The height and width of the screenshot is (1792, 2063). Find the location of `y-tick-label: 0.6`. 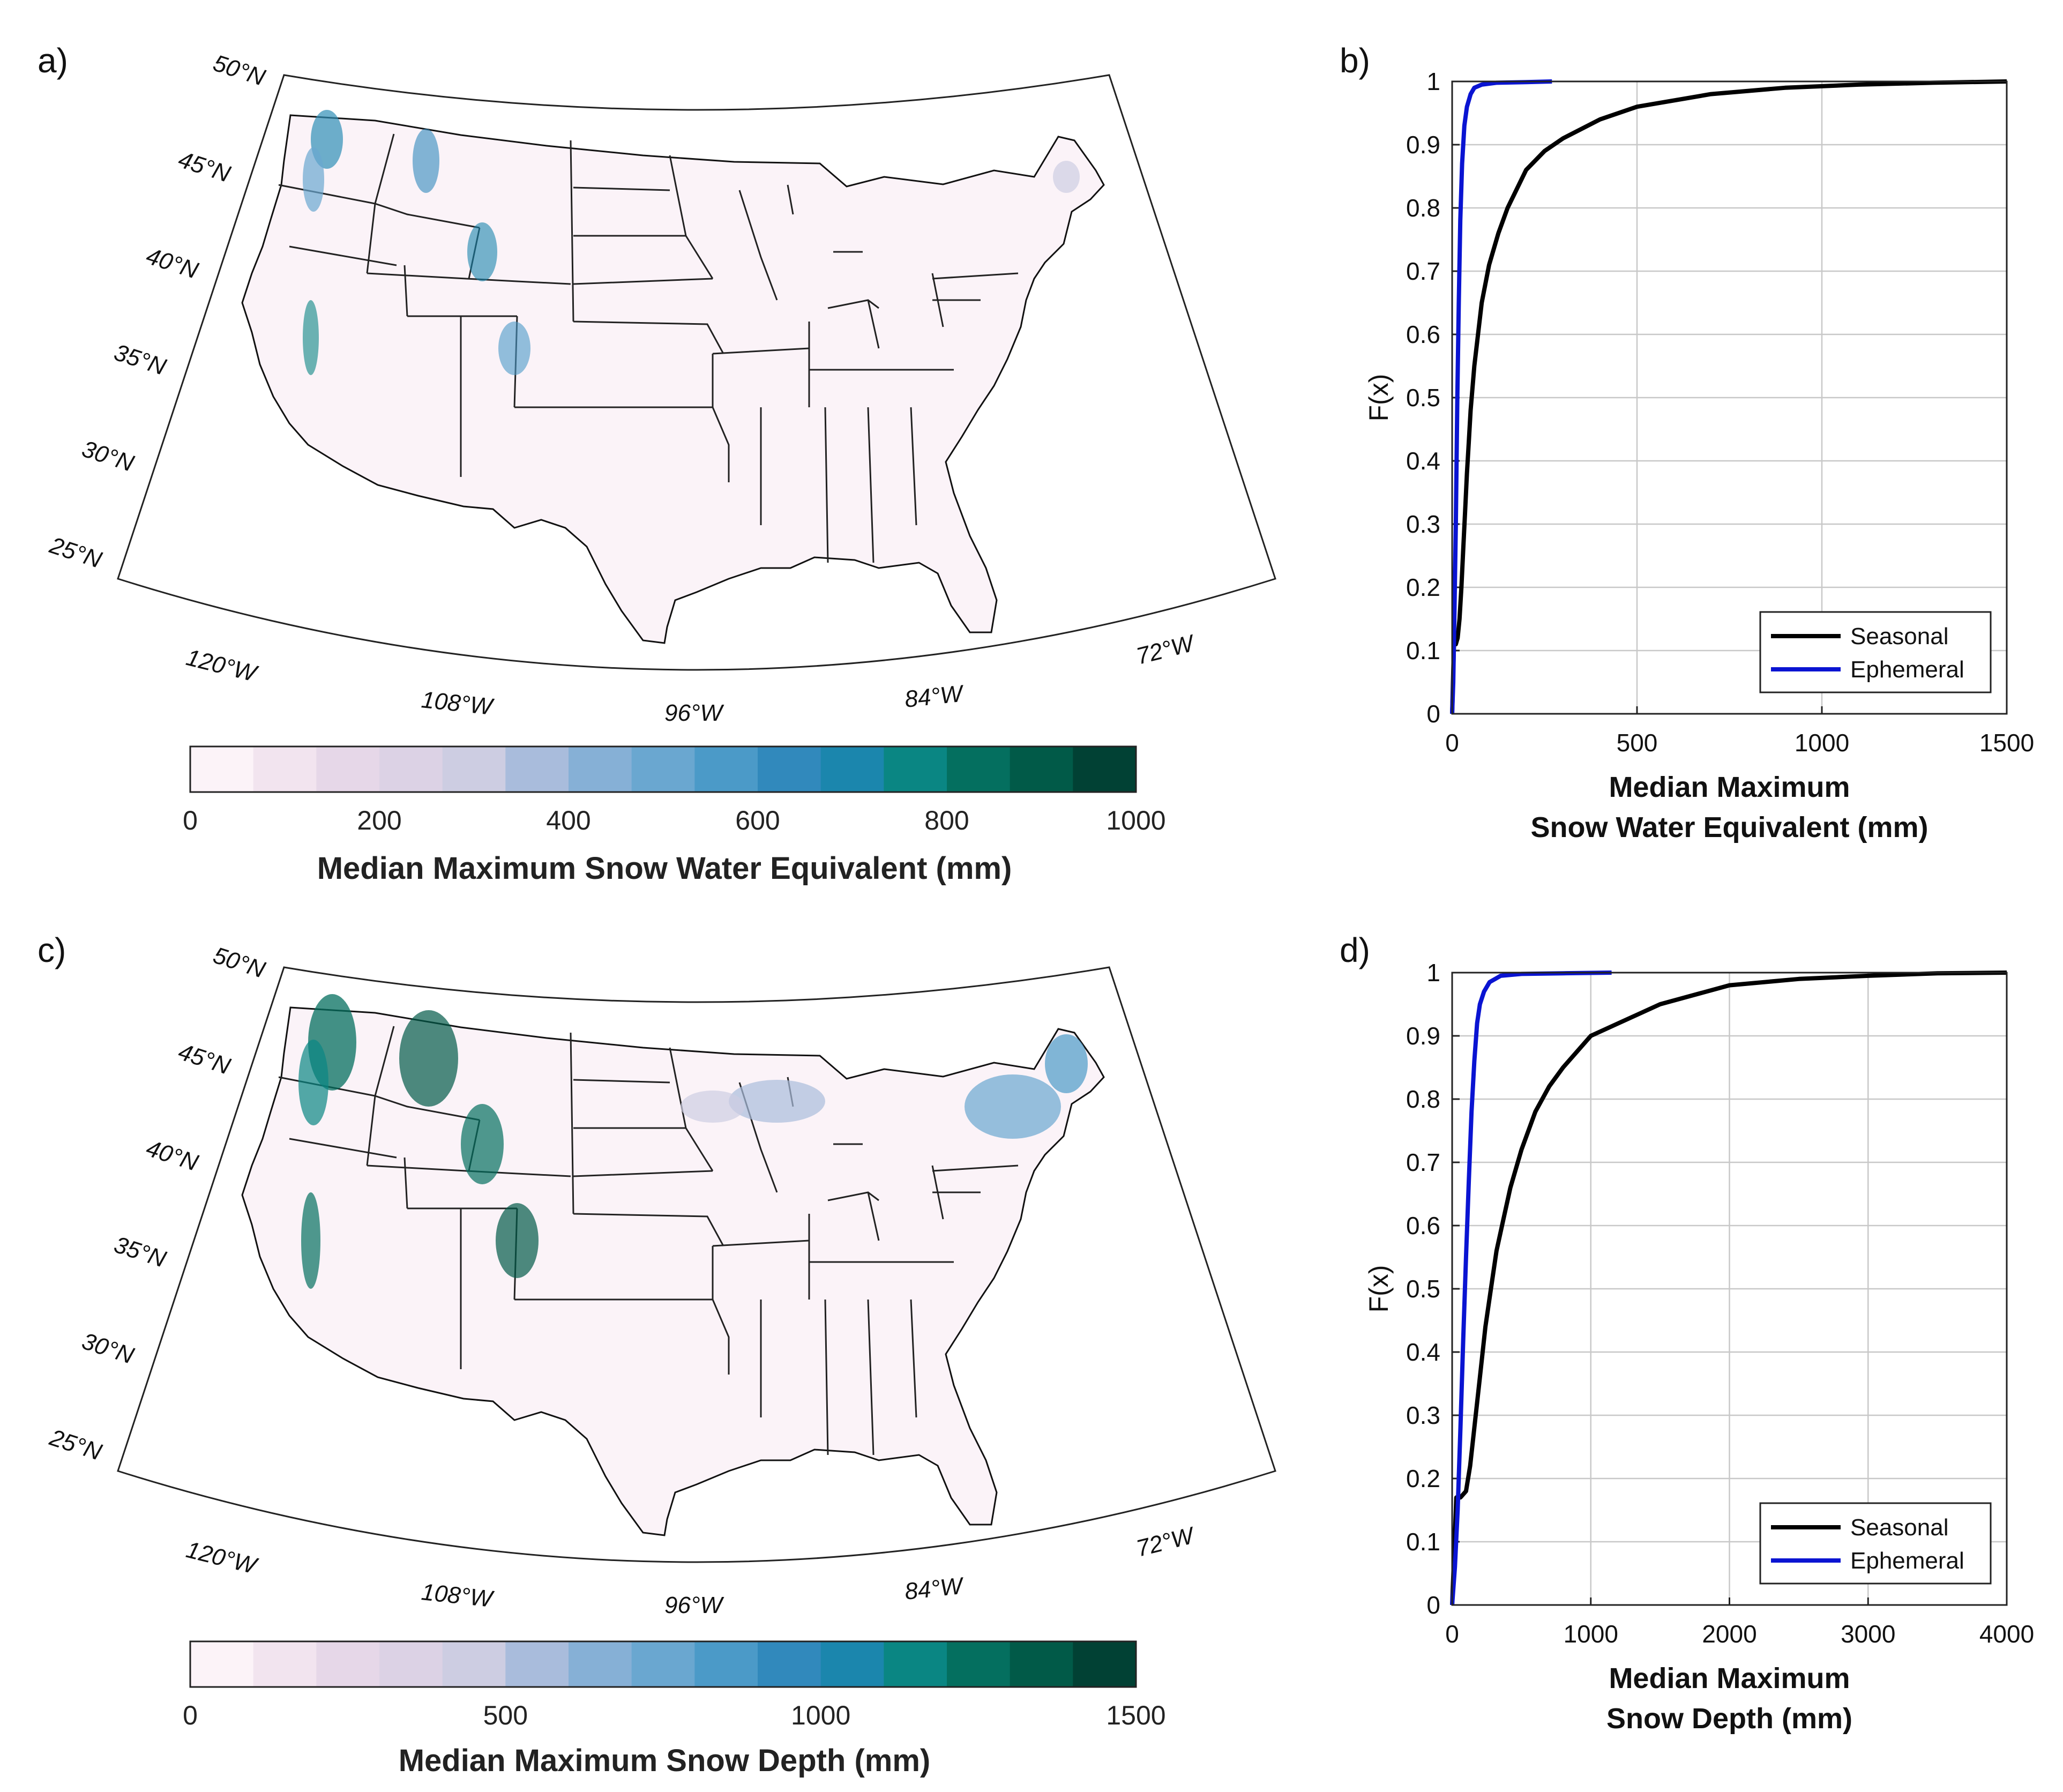

y-tick-label: 0.6 is located at coordinates (1423, 334).